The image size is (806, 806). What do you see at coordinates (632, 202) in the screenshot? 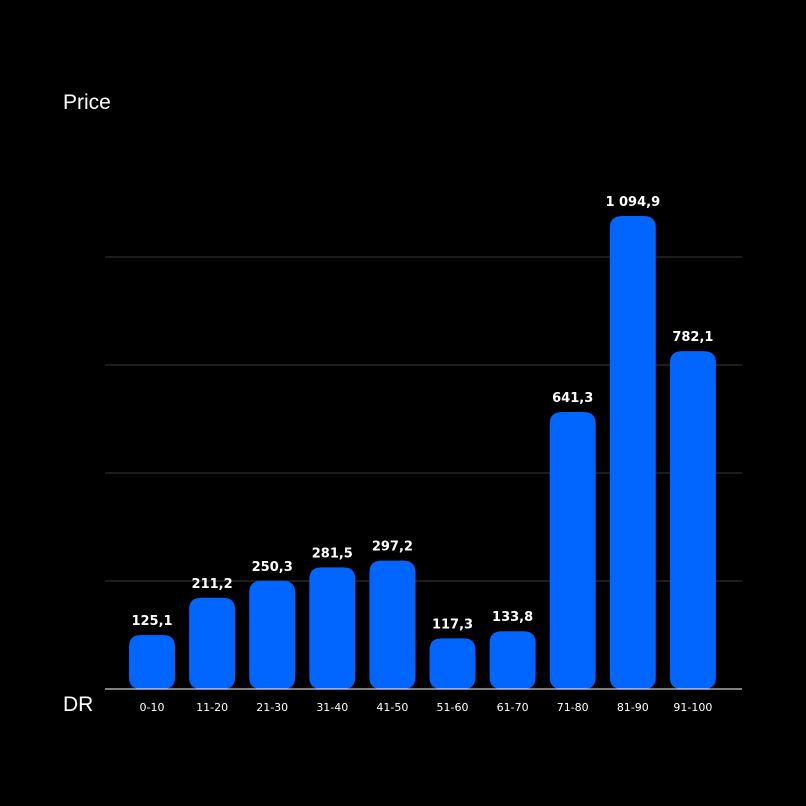
I see `value-label-81-90: 1 094,9` at bounding box center [632, 202].